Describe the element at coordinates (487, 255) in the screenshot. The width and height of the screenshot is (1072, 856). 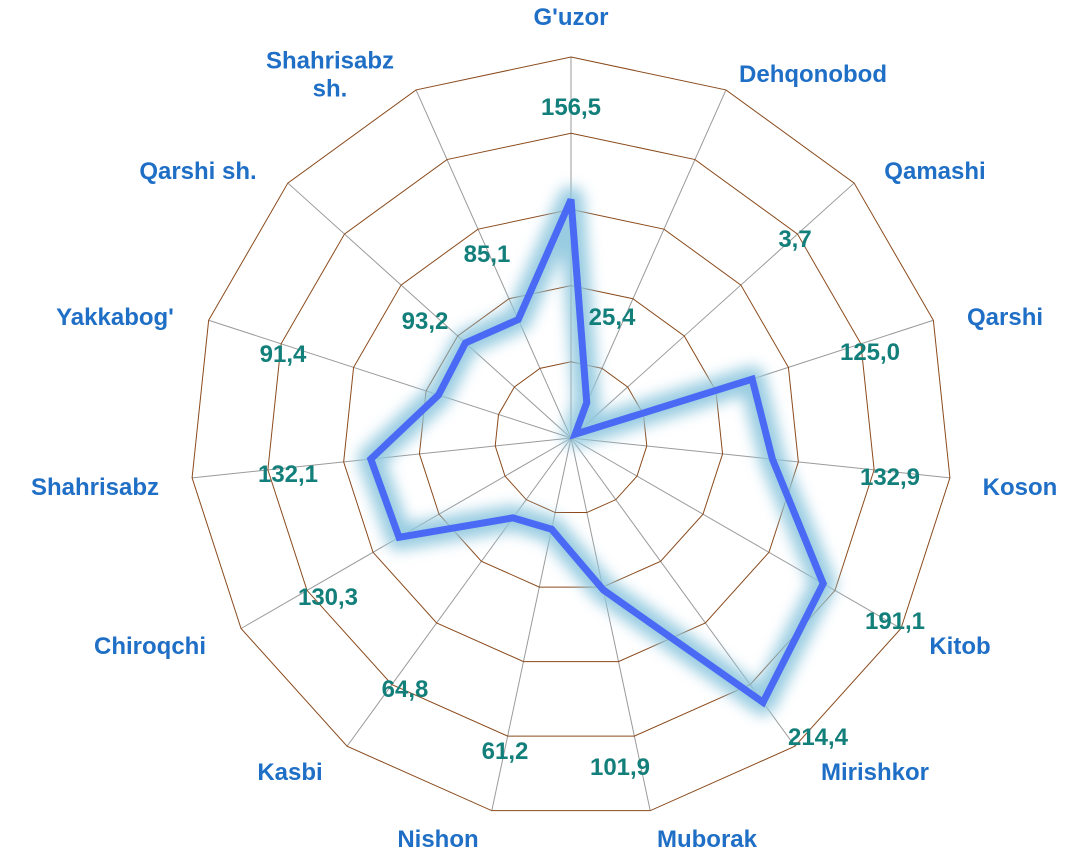
I see `value-label: 85,1` at that location.